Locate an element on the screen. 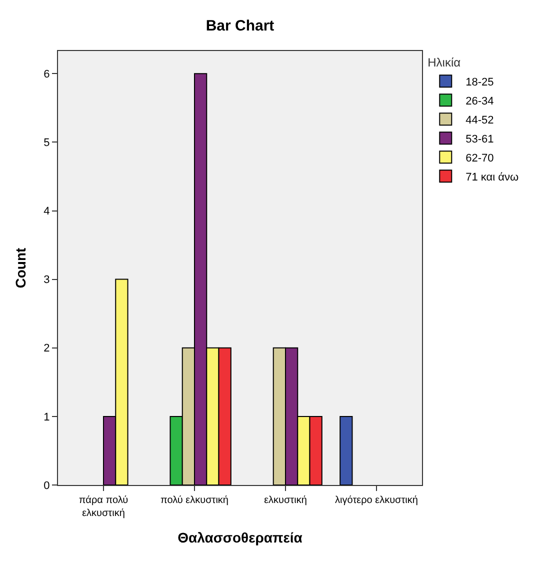  legend-label: 62-70 is located at coordinates (480, 158).